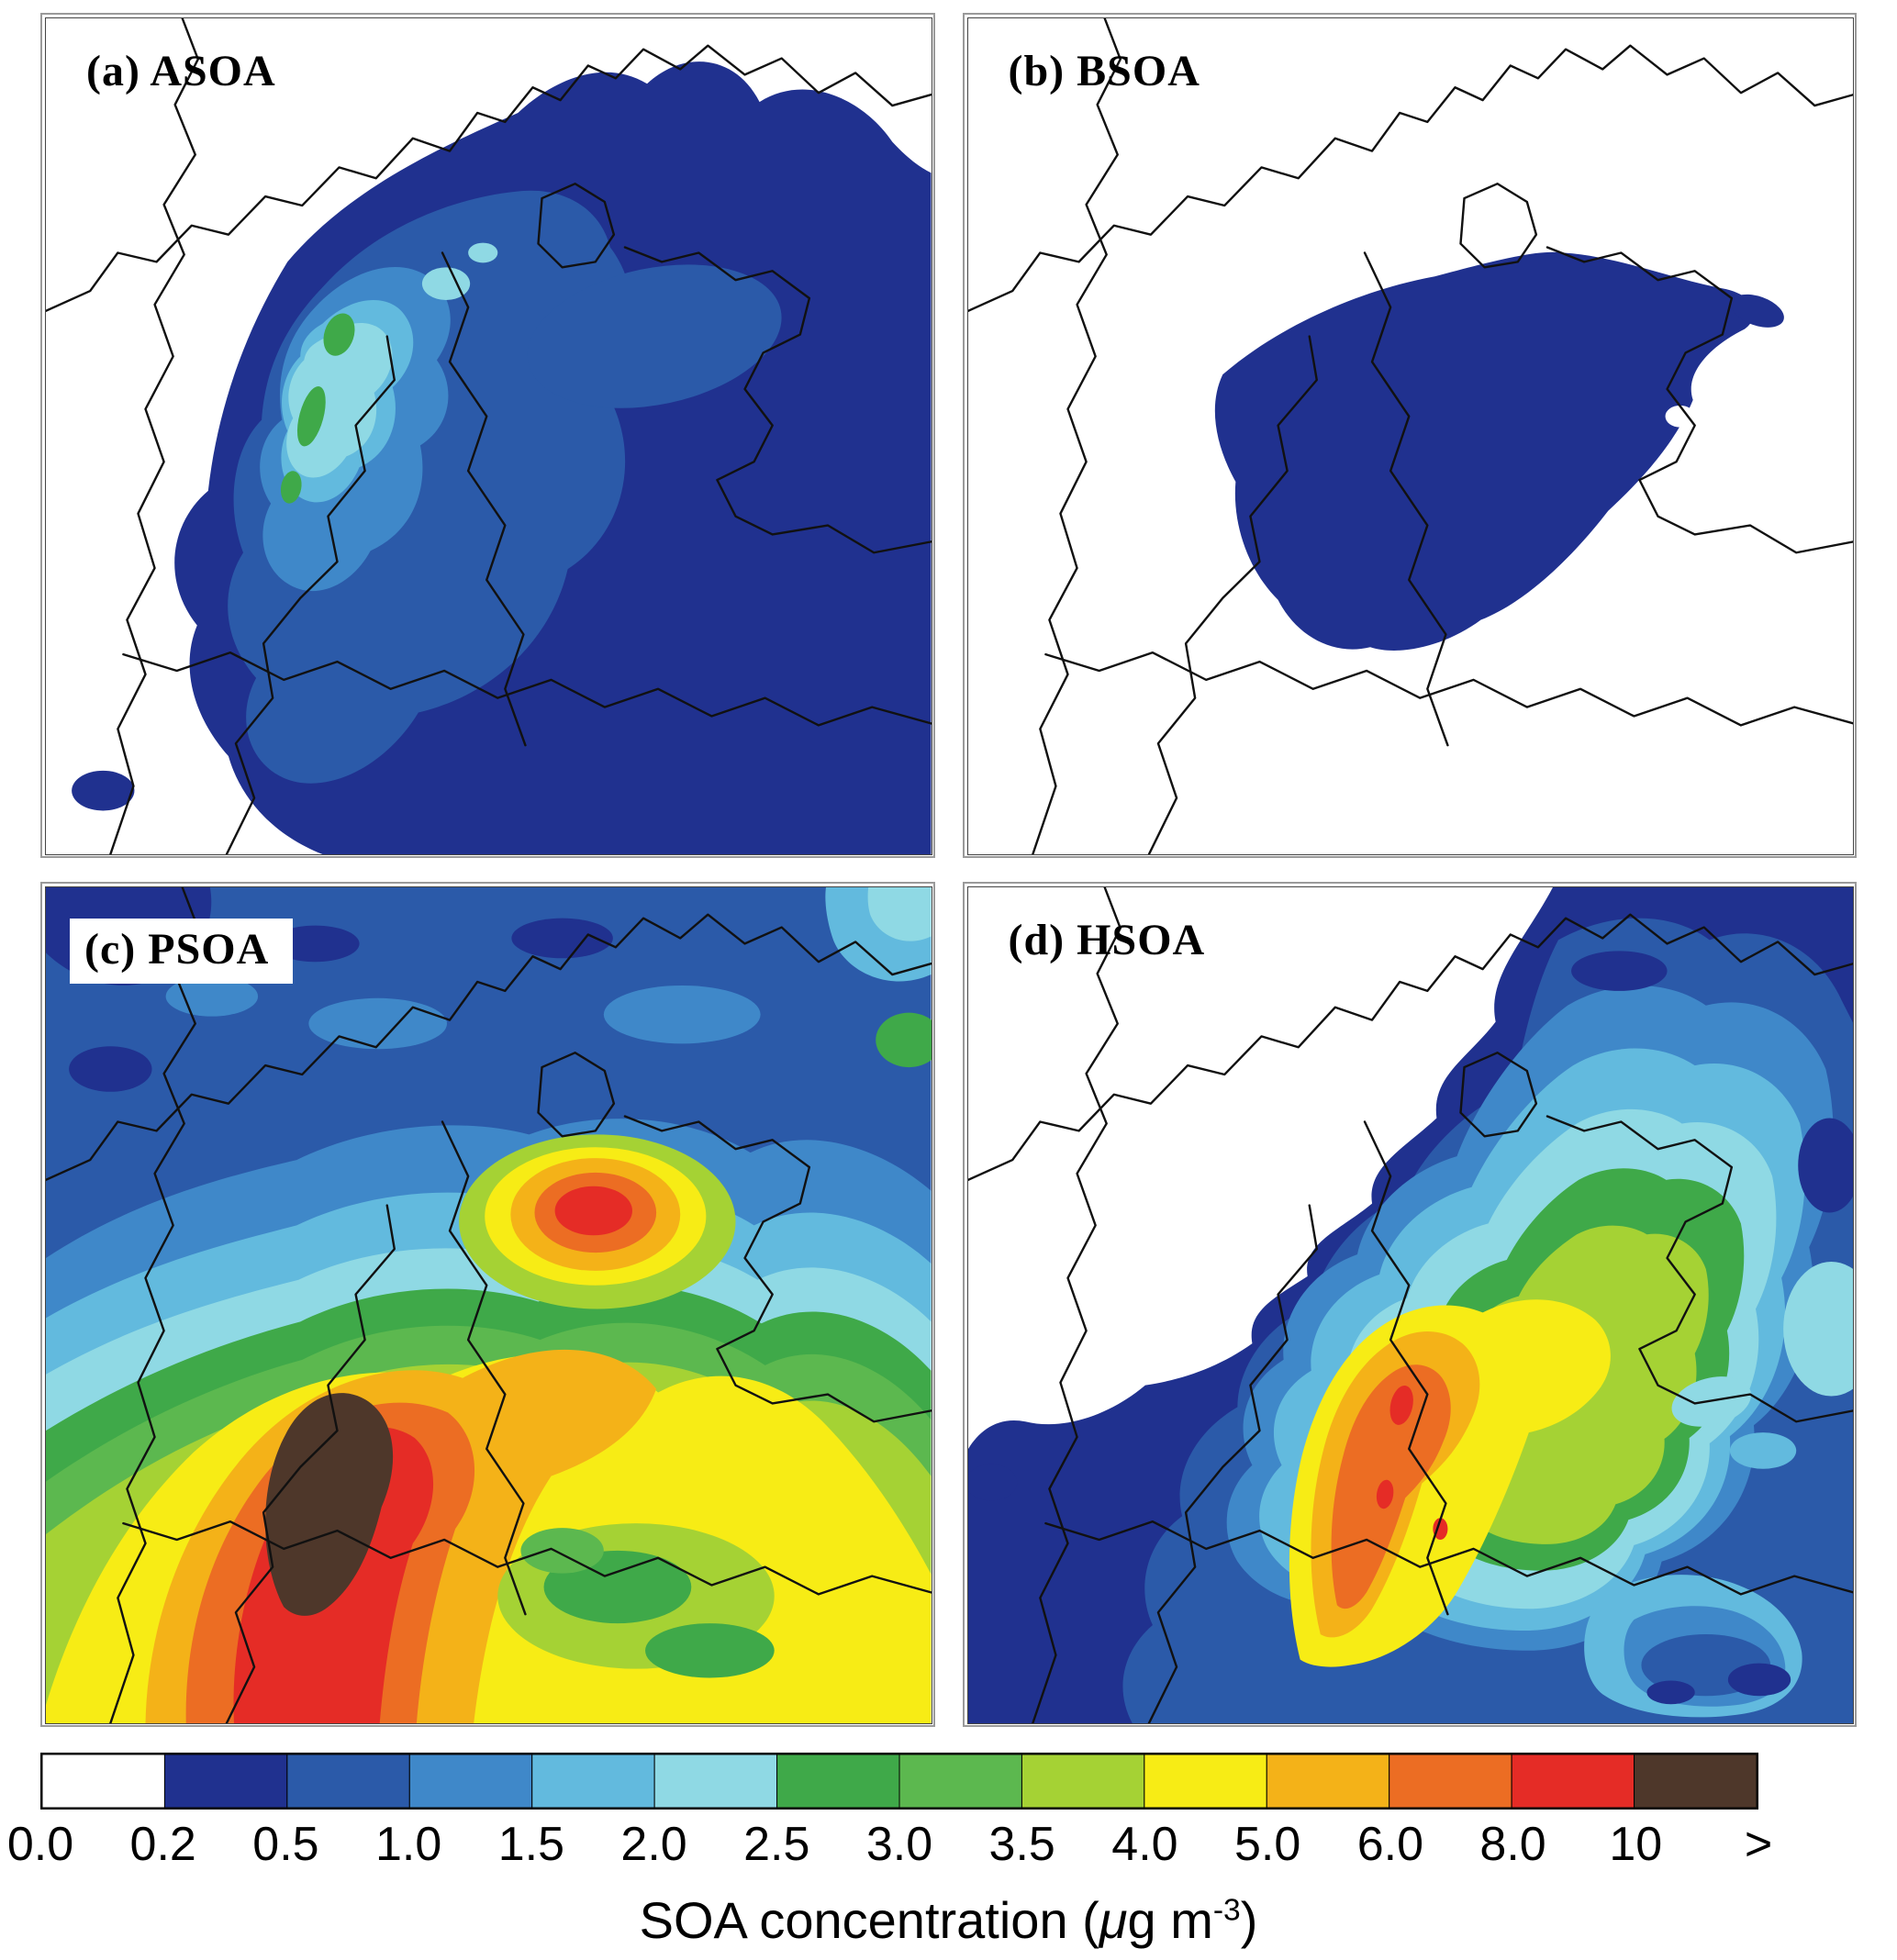 Image resolution: width=1897 pixels, height=1960 pixels. I want to click on caption-exponent: -3, so click(1226, 1910).